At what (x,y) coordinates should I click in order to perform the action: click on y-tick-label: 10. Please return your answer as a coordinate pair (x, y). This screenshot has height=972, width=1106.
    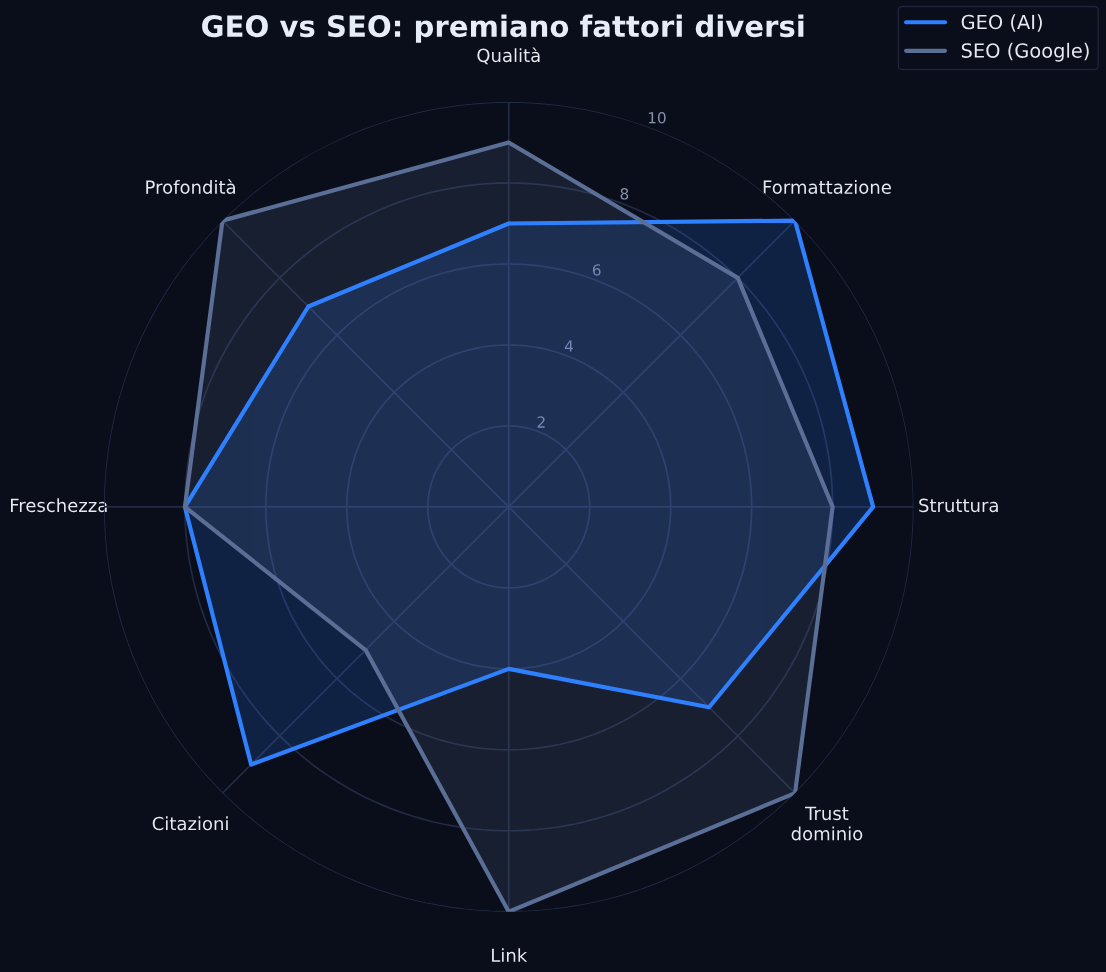
    Looking at the image, I should click on (657, 117).